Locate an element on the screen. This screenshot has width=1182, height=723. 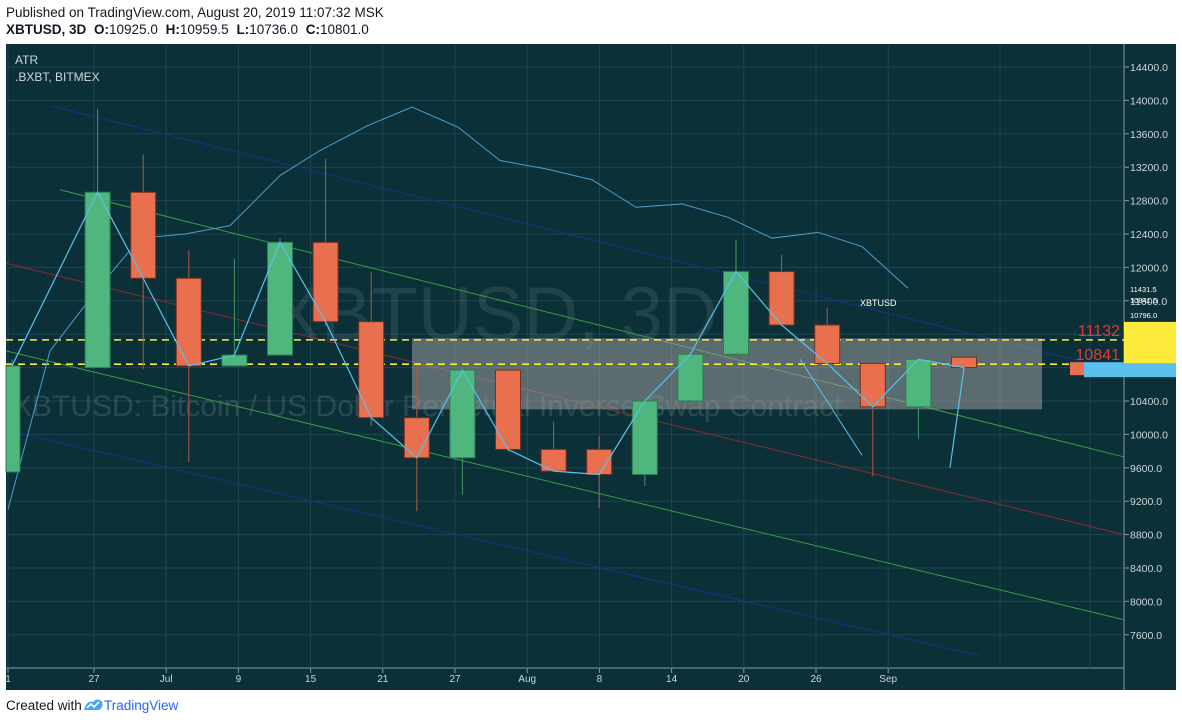
tradingview-logo-icon is located at coordinates (93, 707).